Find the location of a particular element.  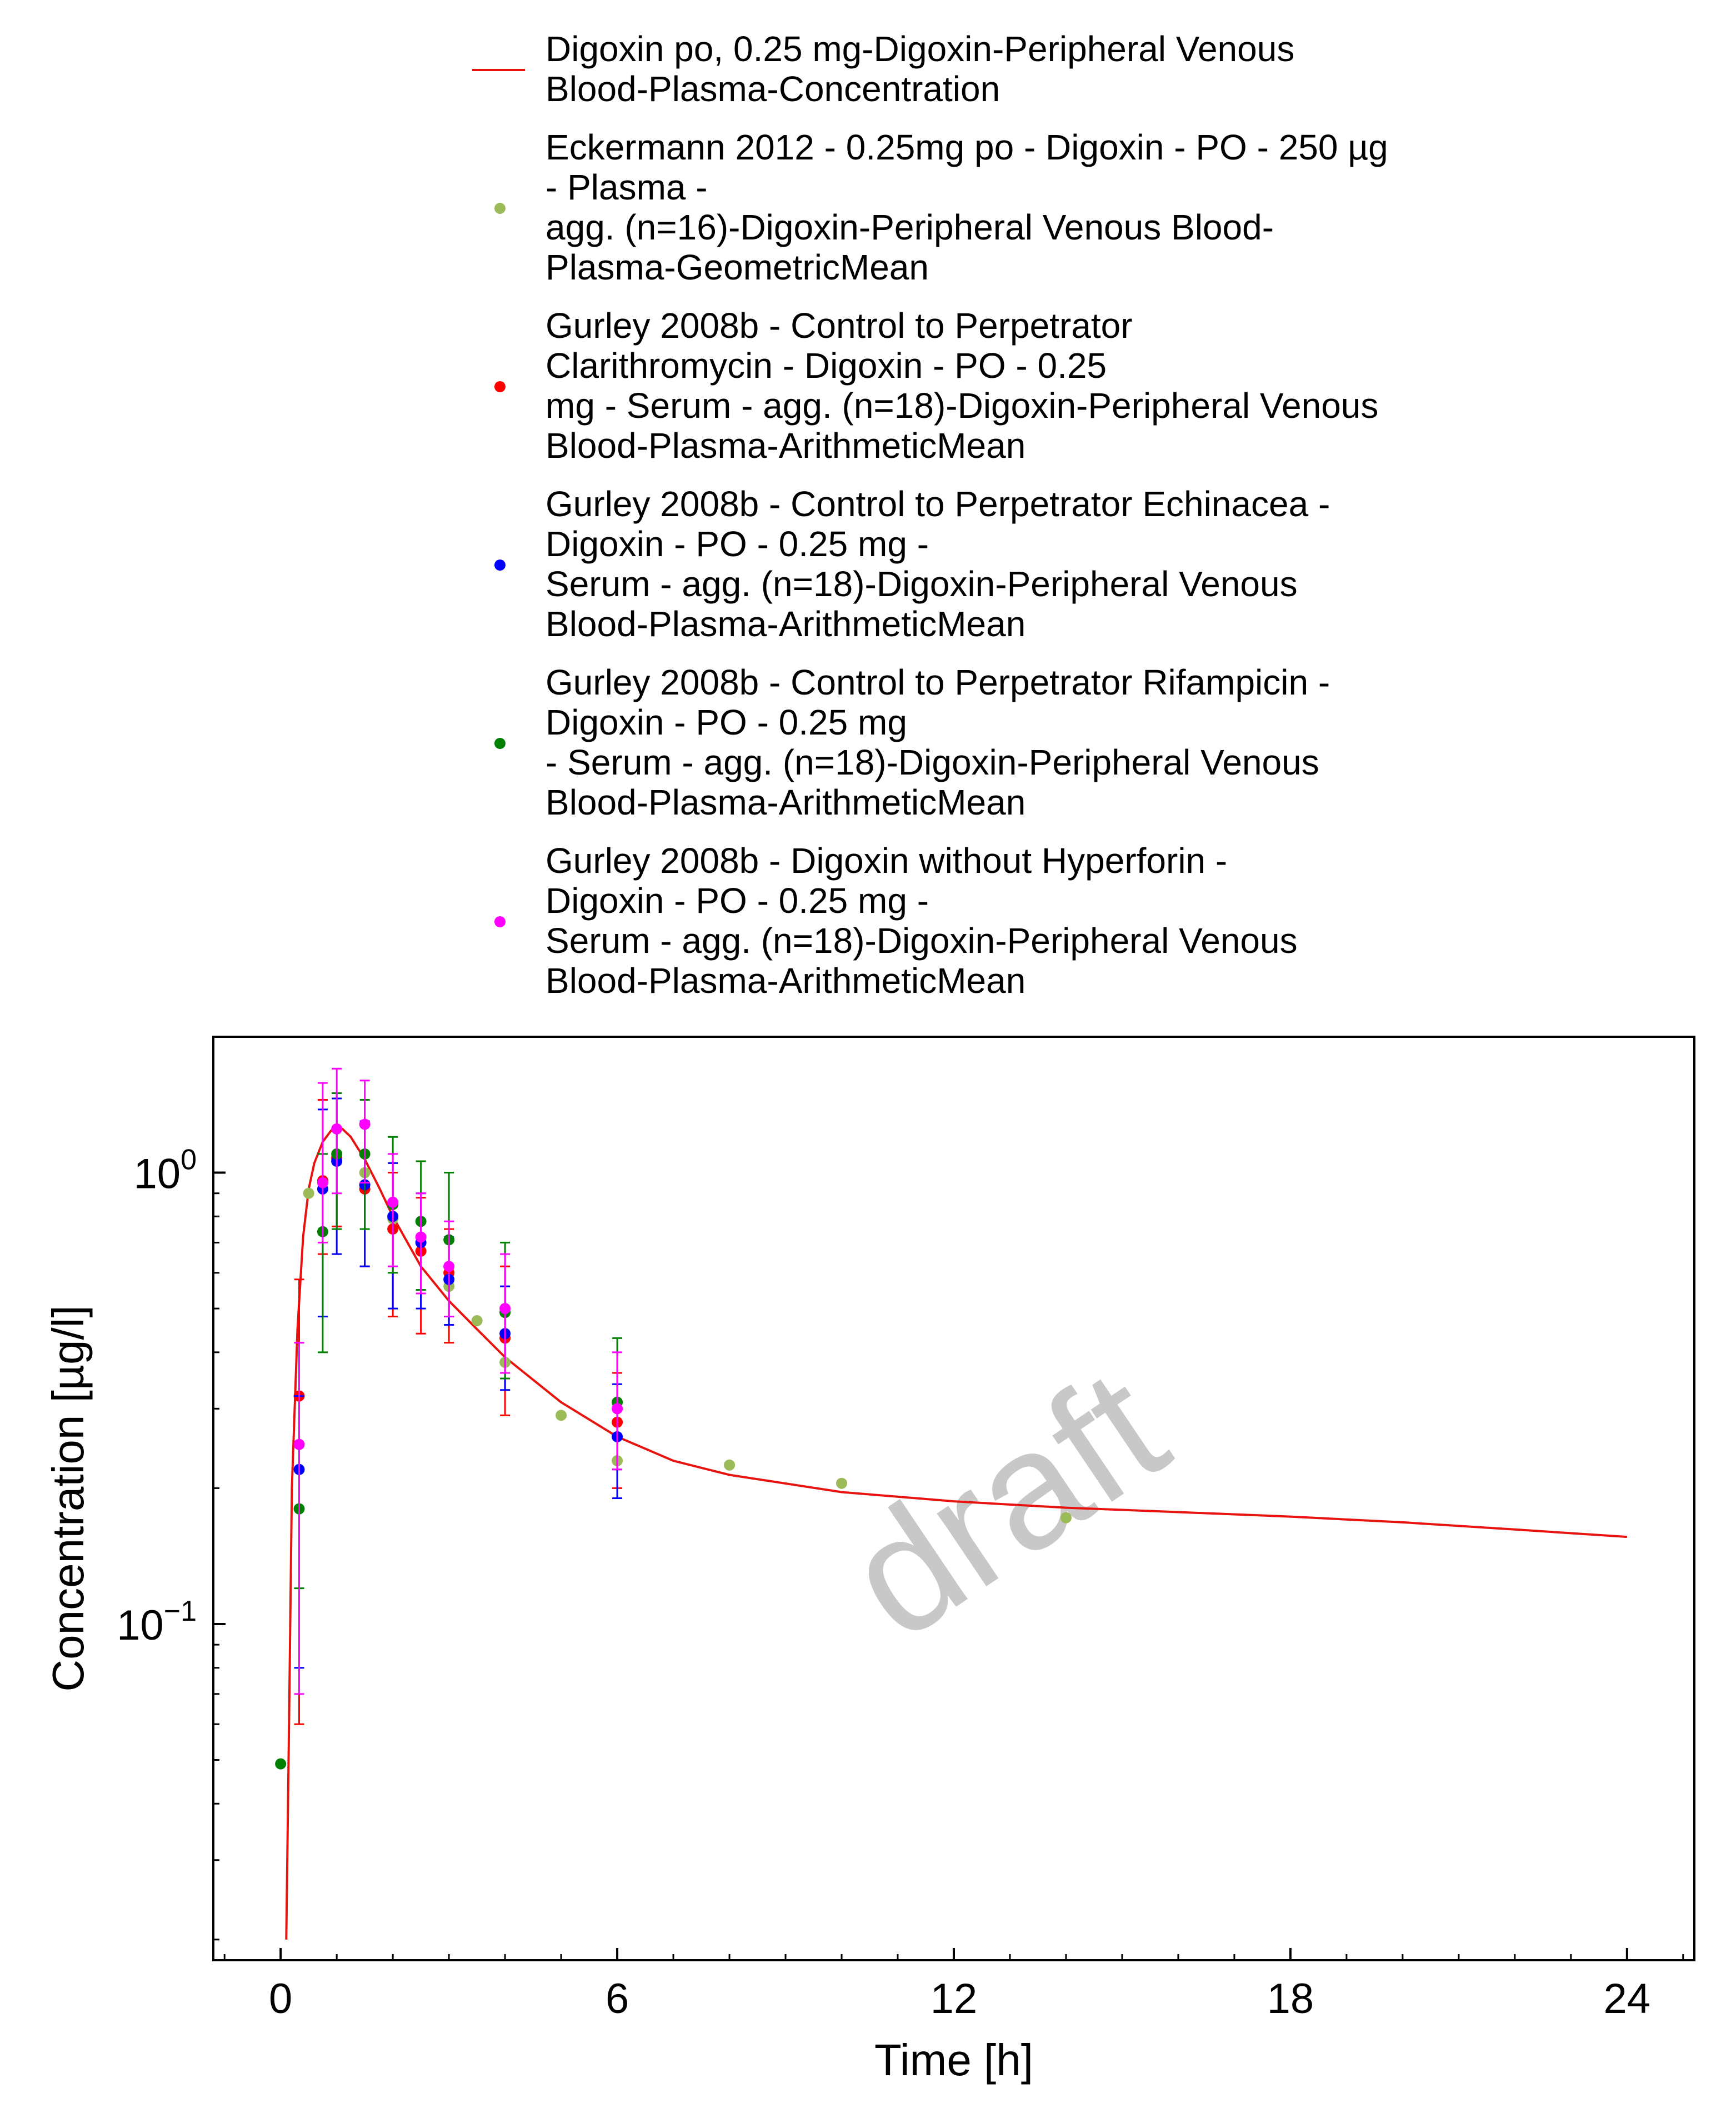

x-tick-label: 24 is located at coordinates (1627, 1998).